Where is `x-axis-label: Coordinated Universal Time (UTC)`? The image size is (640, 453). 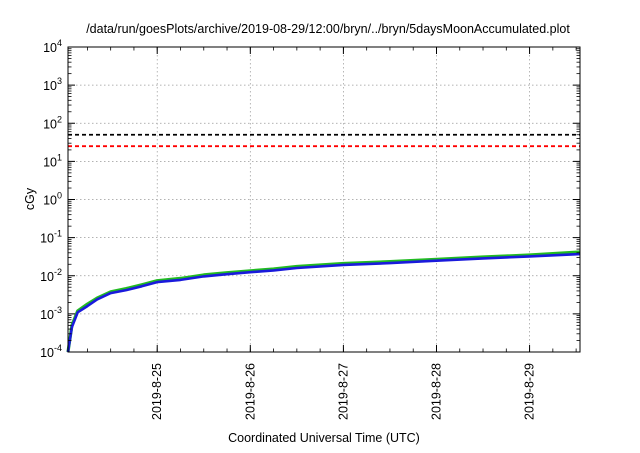 x-axis-label: Coordinated Universal Time (UTC) is located at coordinates (324, 438).